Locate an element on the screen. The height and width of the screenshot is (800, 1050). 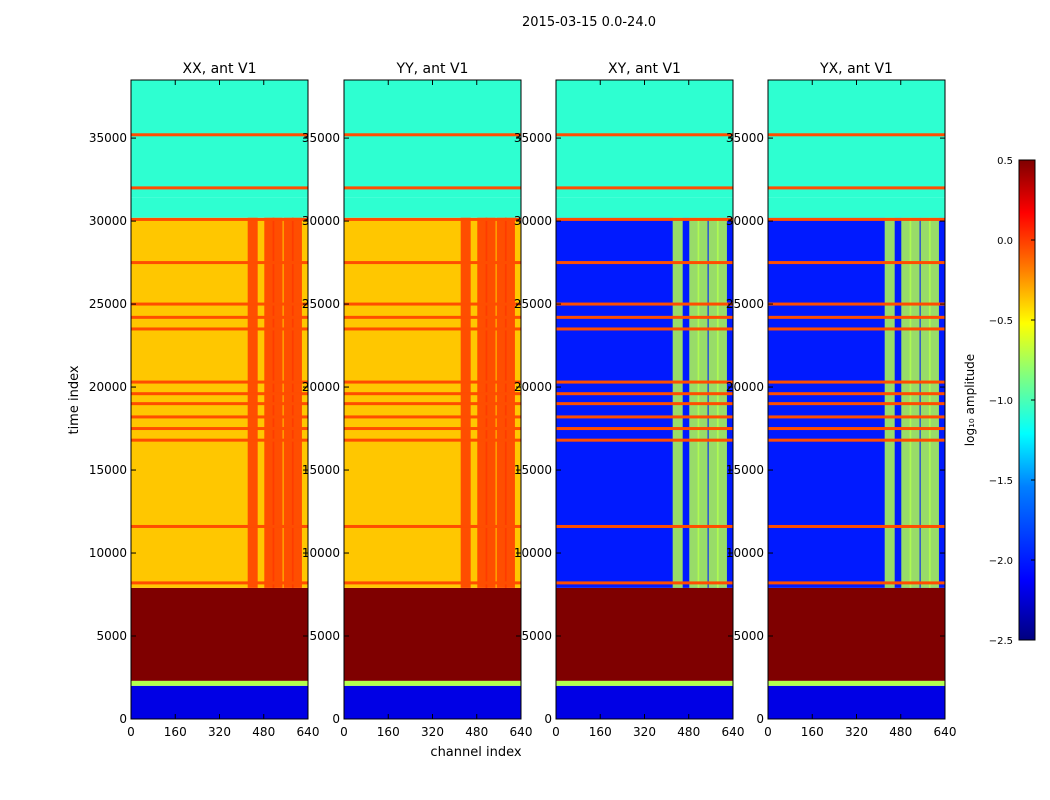
panel-title: YY, ant V1 is located at coordinates (432, 69).